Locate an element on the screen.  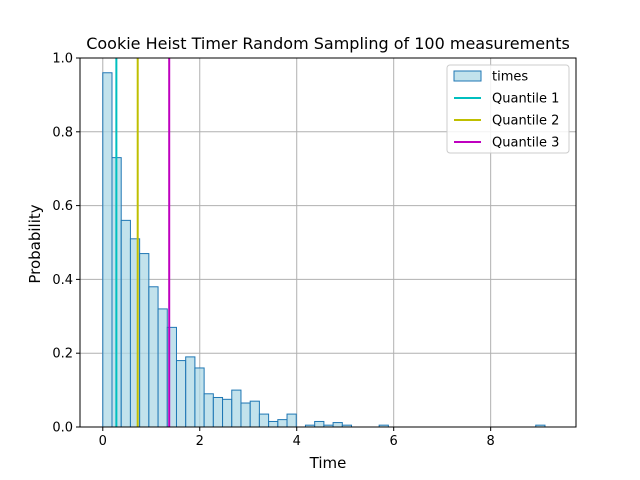
y-tick-label: 0.4 is located at coordinates (62, 280).